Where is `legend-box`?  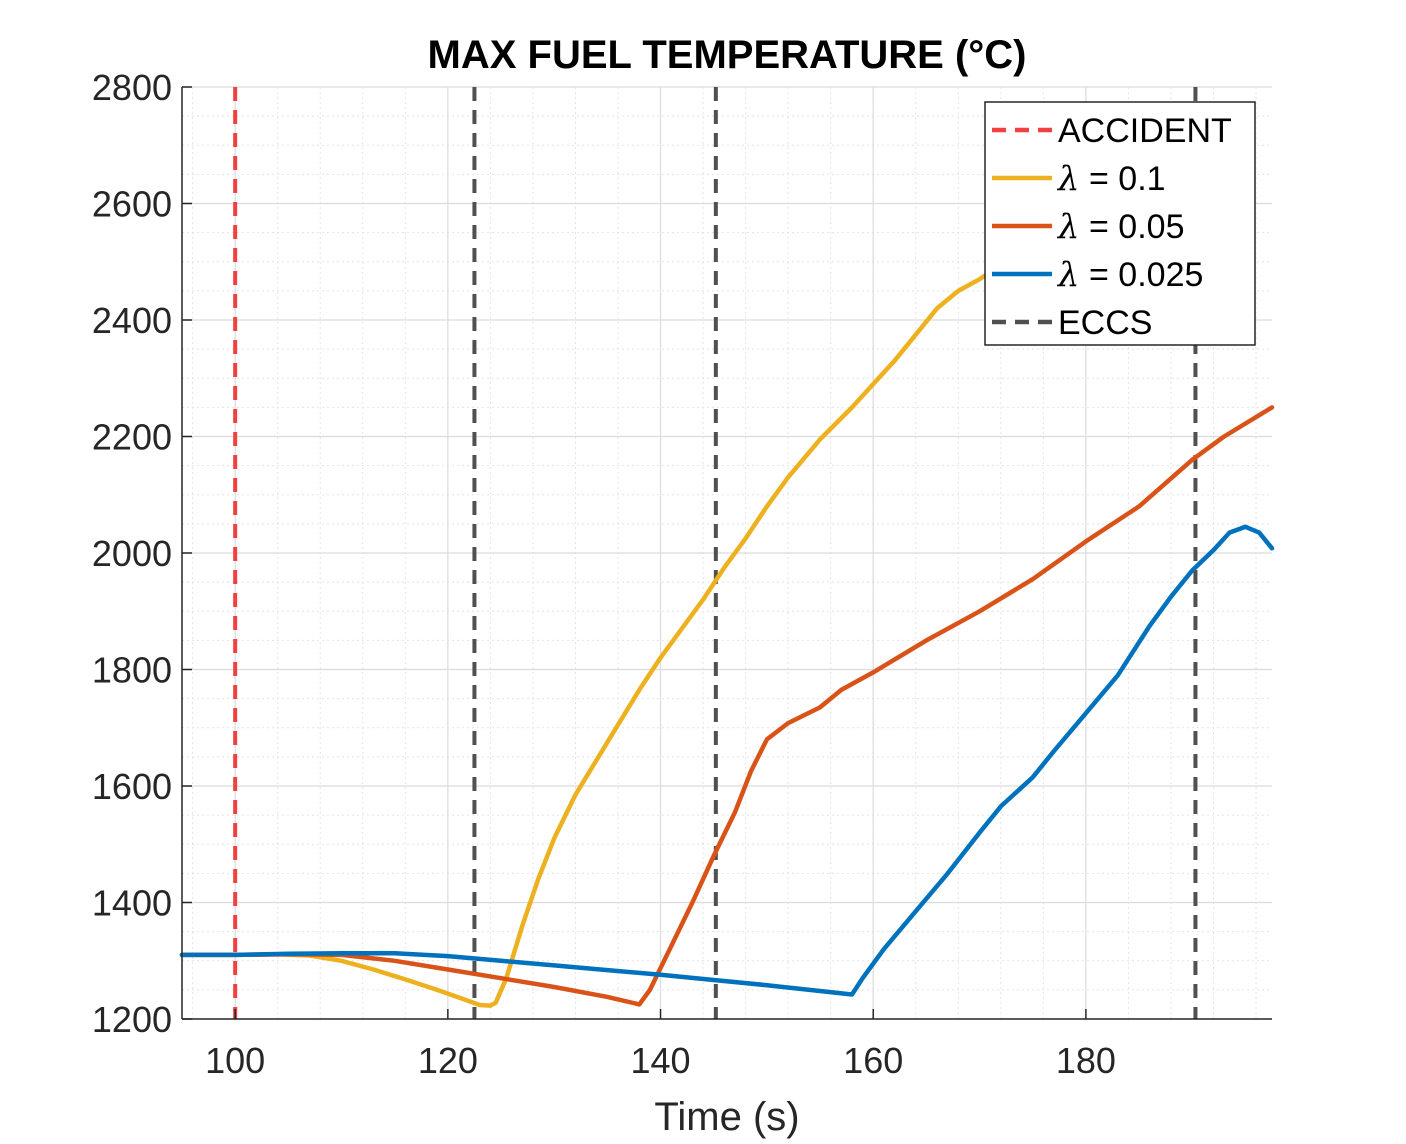 legend-box is located at coordinates (1120, 223).